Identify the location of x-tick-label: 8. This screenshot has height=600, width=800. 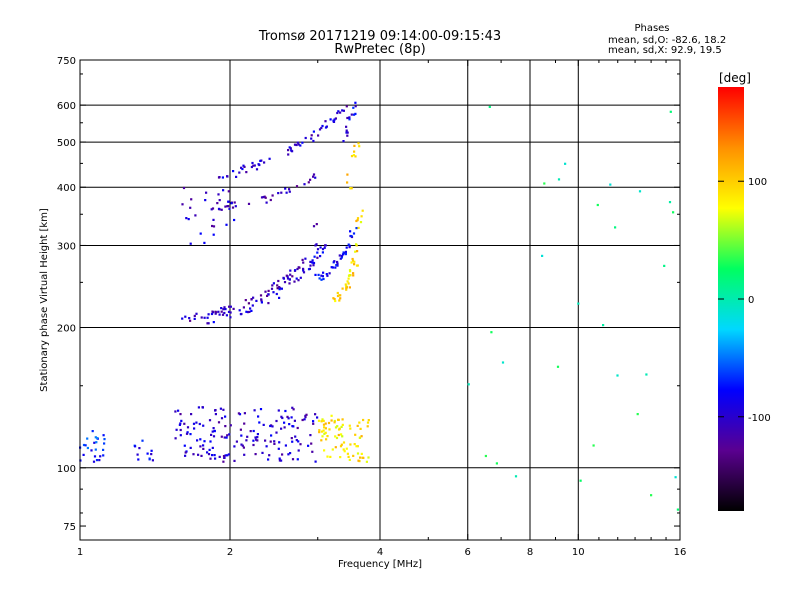
(530, 552).